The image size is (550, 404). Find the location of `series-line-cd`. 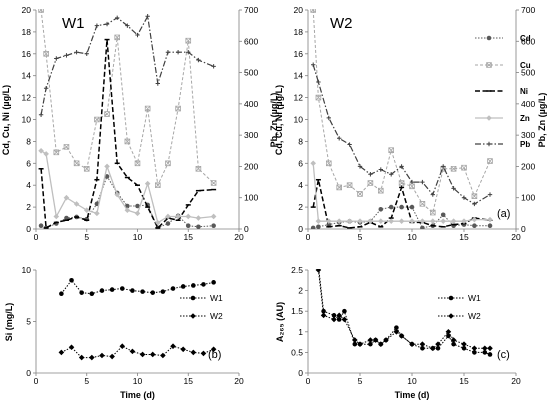

series-line-cd is located at coordinates (127, 202).